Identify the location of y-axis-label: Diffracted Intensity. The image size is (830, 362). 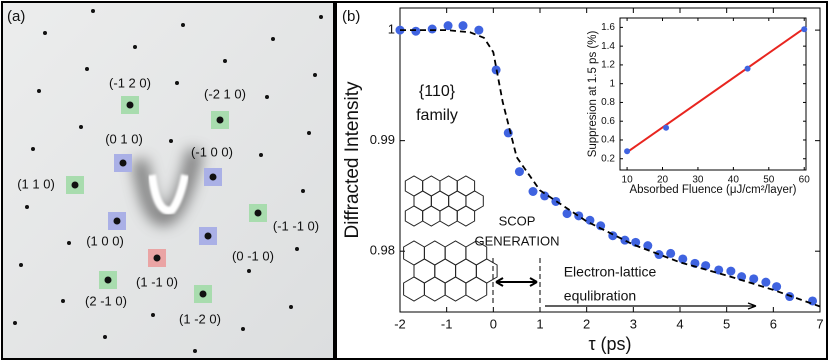
(352, 160).